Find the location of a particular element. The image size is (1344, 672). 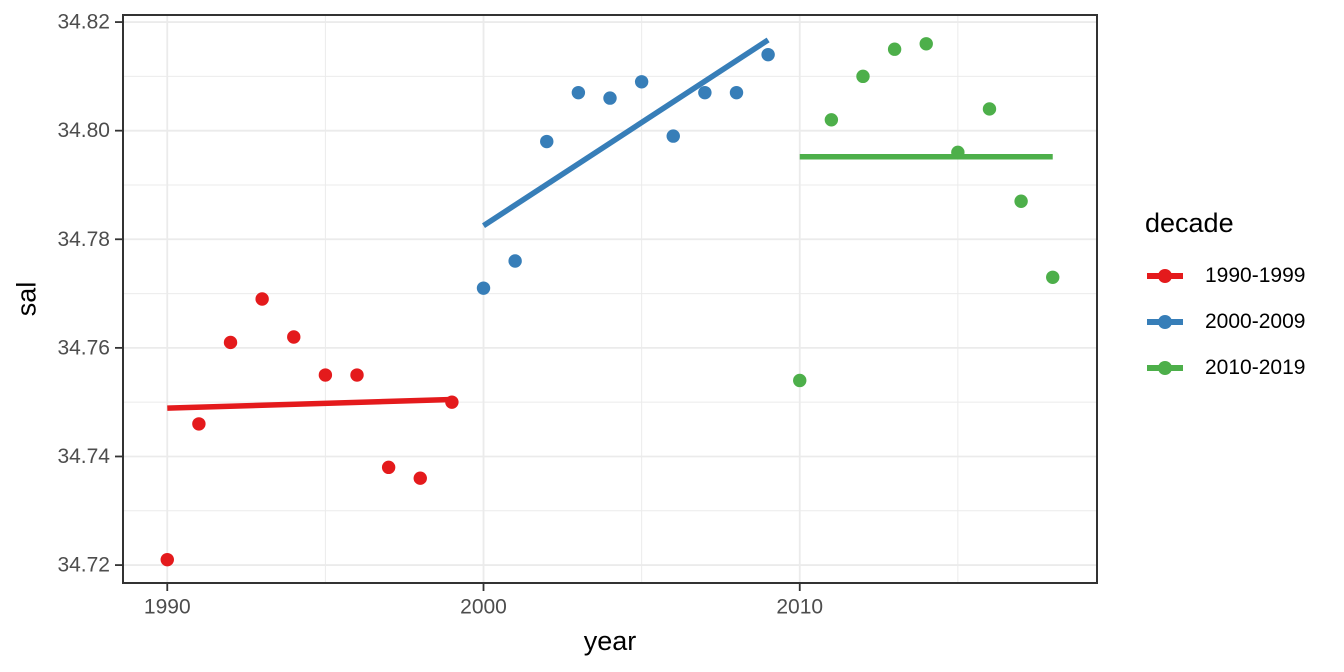

y-tick-label: 34.76 is located at coordinates (83, 347).